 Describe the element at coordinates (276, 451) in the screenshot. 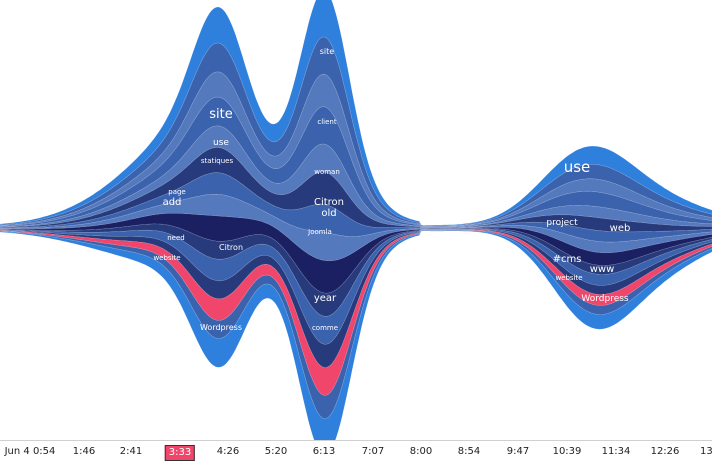

I see `x-tick-label: 5:20` at that location.